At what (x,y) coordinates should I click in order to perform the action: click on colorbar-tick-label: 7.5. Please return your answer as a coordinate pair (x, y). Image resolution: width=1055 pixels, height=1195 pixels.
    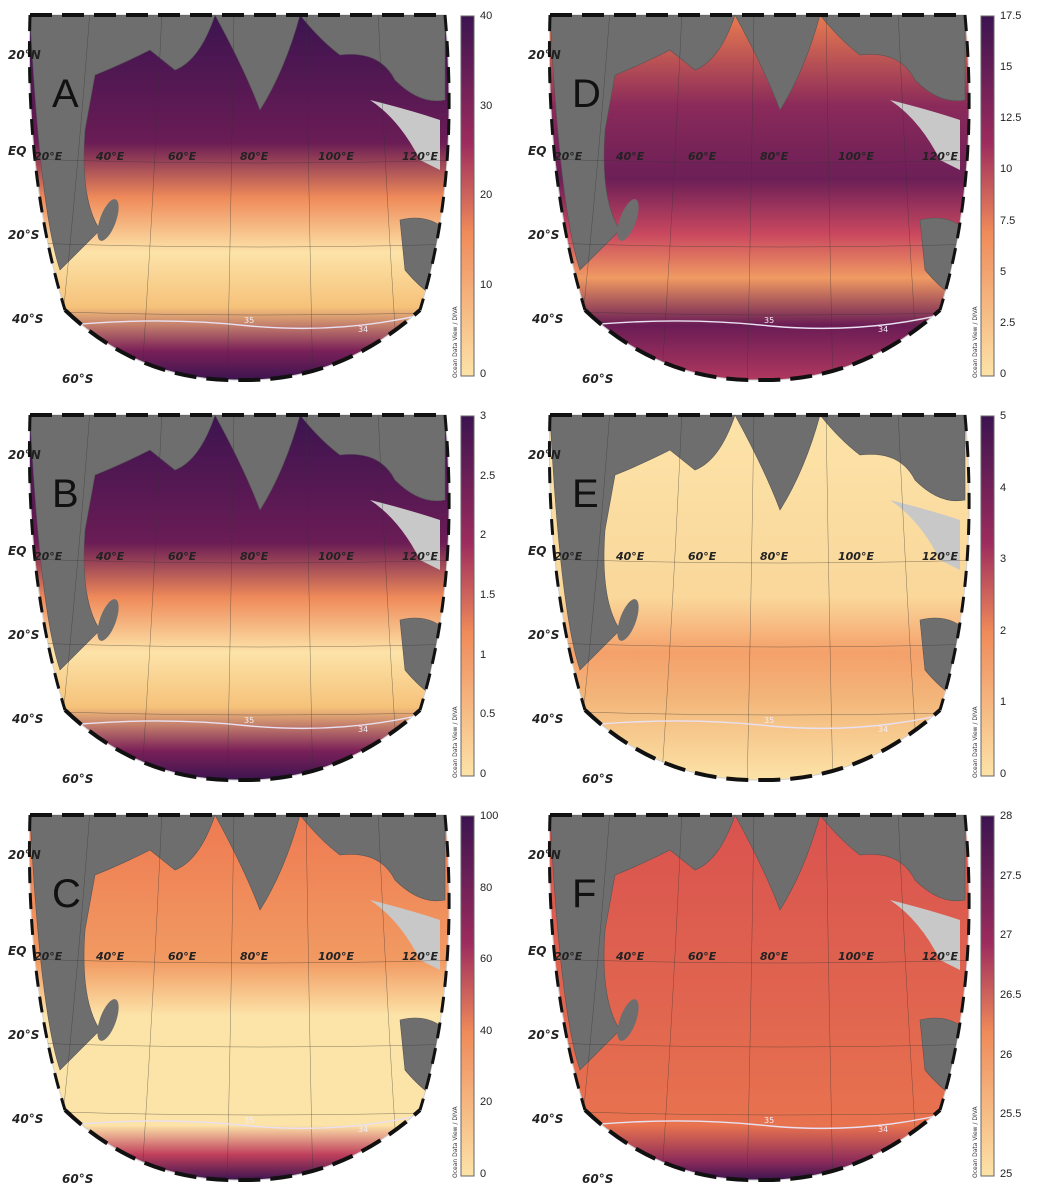
    Looking at the image, I should click on (1008, 220).